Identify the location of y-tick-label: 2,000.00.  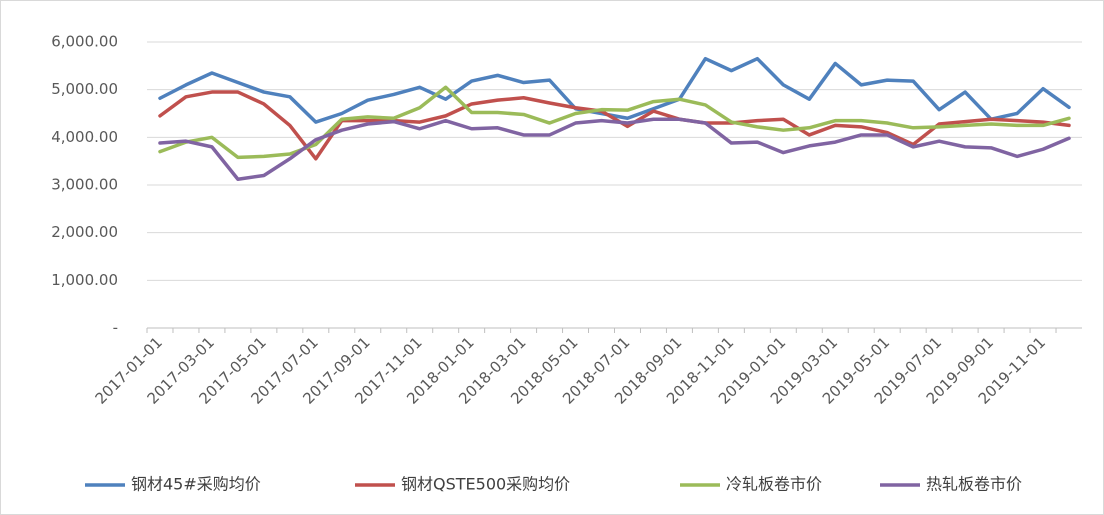
(84, 232).